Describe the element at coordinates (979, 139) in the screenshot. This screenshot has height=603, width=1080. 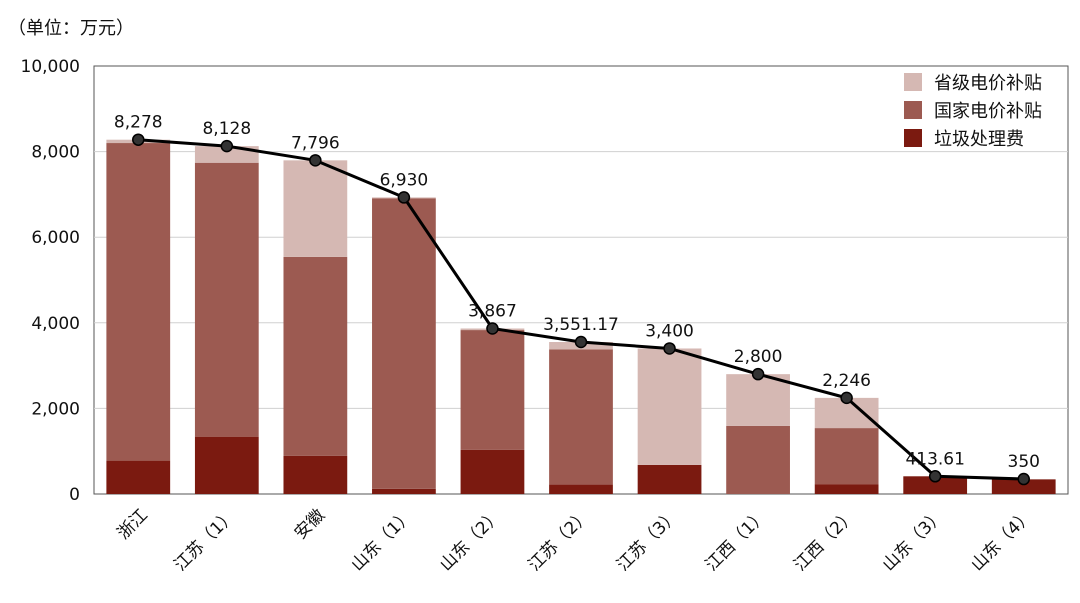
I see `legend-label: 垃圾处理费` at that location.